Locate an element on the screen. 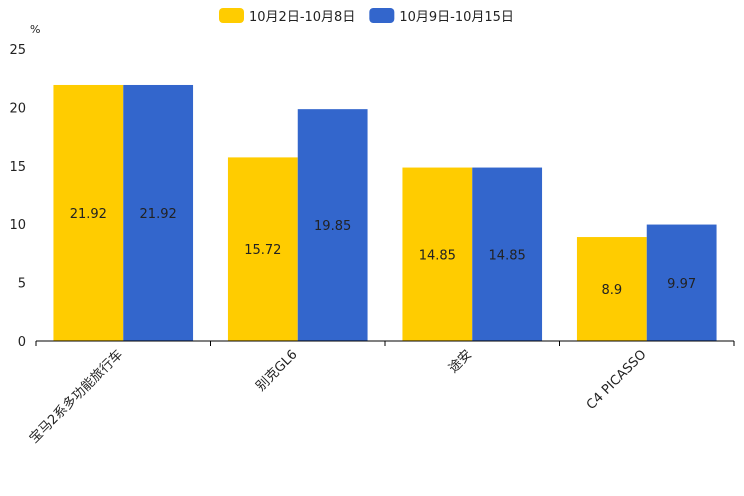  bar-value-label: 19.85 is located at coordinates (332, 226).